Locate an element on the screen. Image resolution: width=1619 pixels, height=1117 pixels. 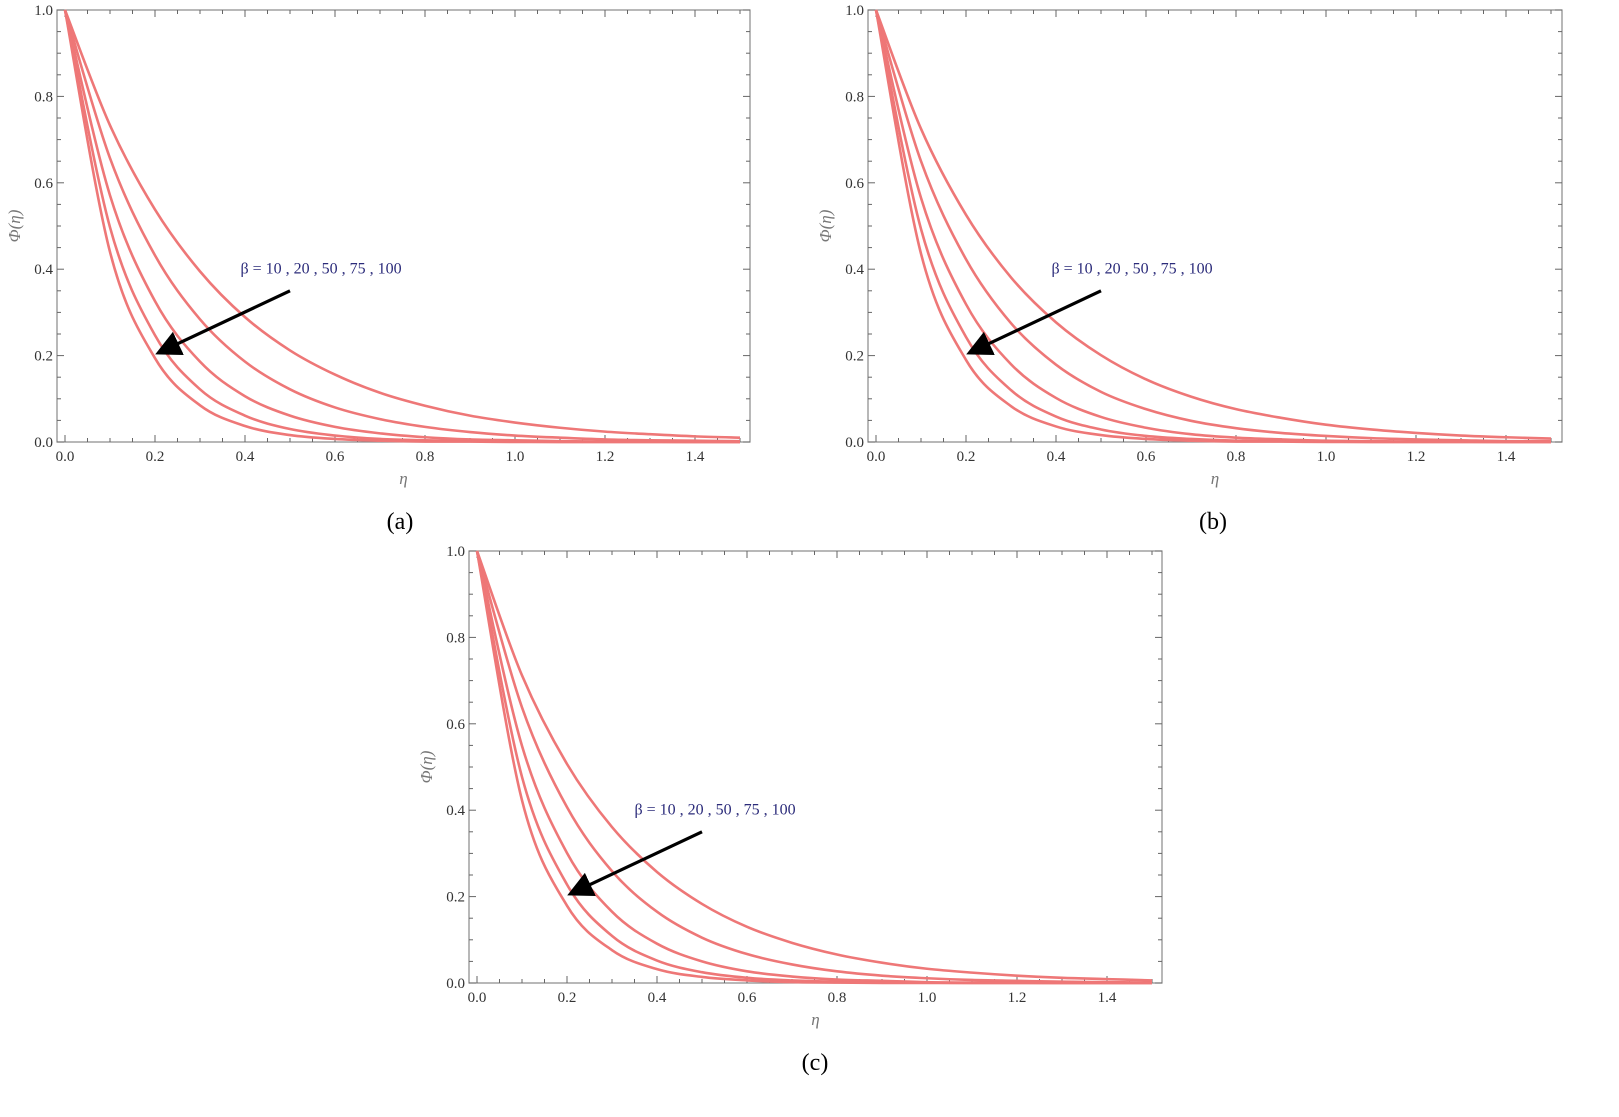
panel-label: (b) is located at coordinates (1213, 522).